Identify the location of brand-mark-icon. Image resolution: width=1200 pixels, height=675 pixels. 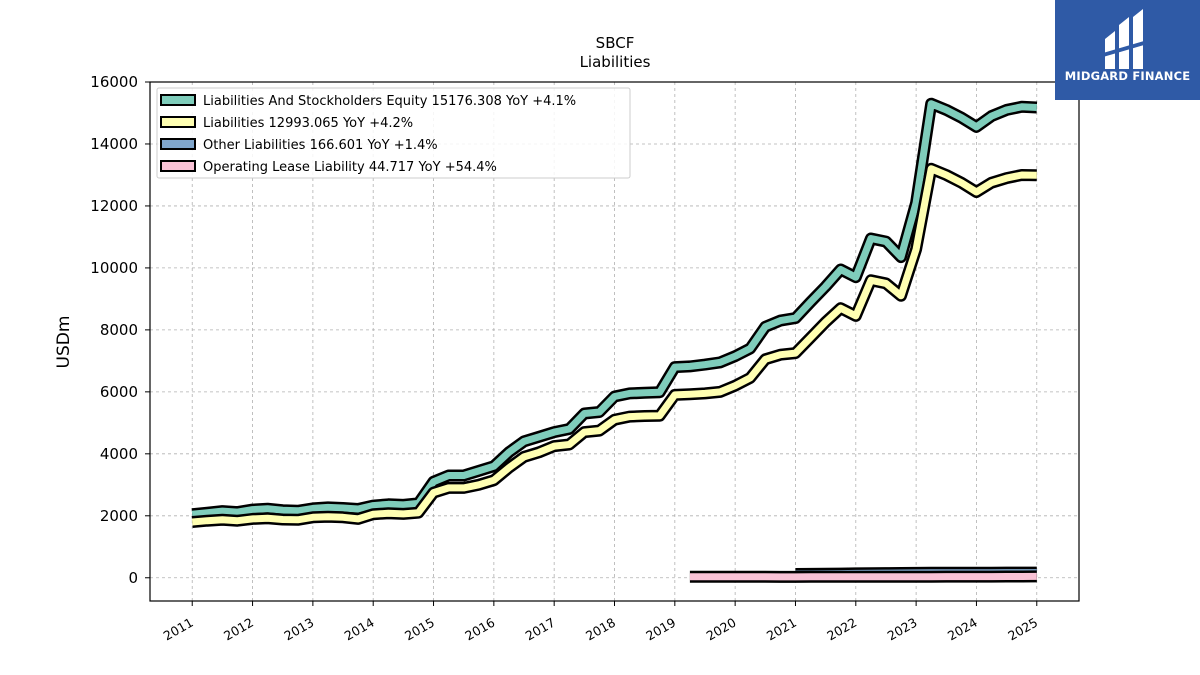
(1127, 39).